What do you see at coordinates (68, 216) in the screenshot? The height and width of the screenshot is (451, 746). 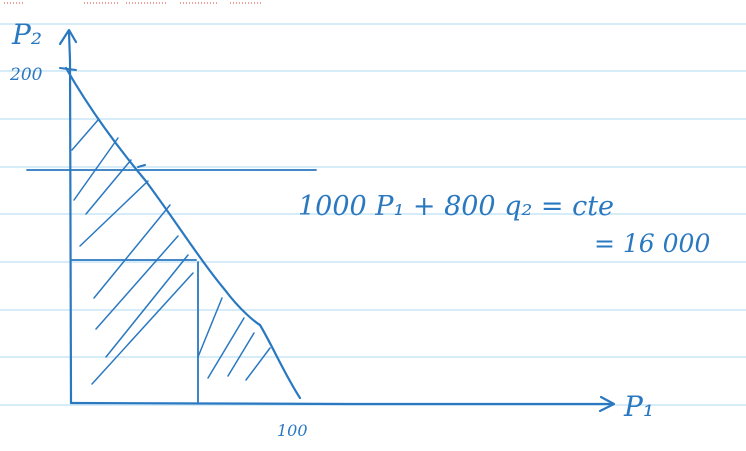 I see `y-axis` at bounding box center [68, 216].